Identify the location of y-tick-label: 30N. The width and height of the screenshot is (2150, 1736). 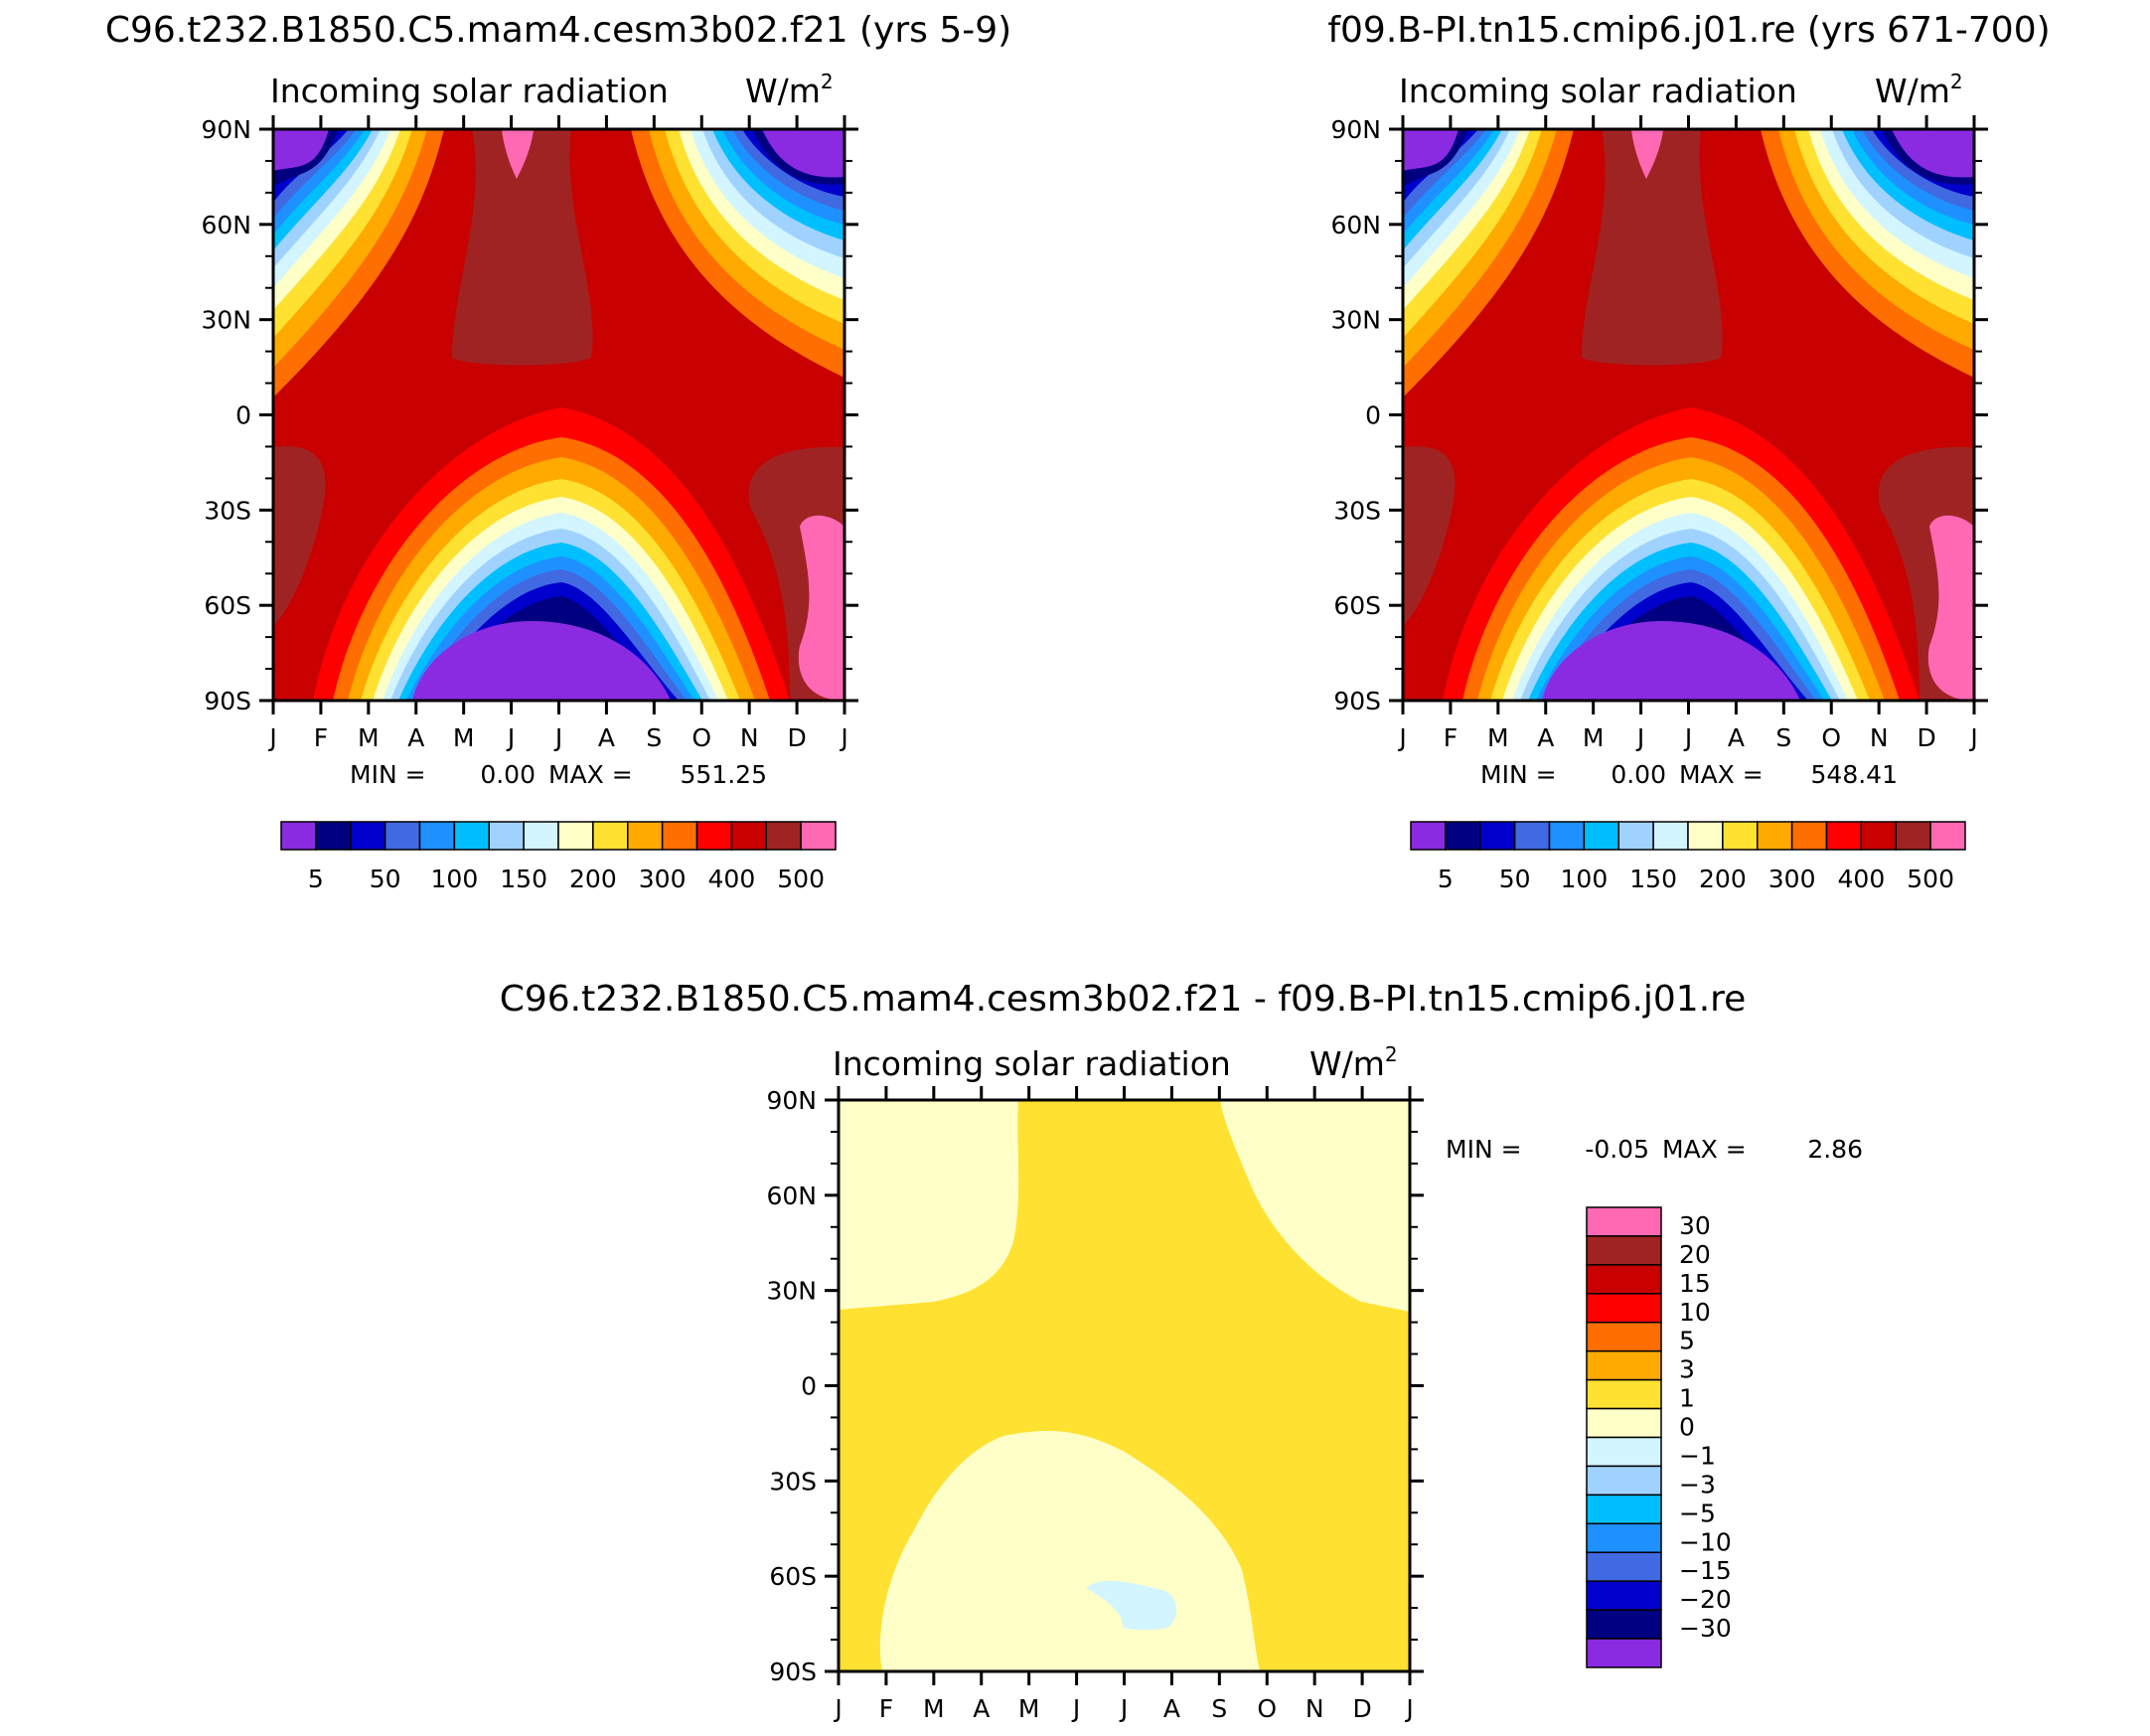
(1355, 320).